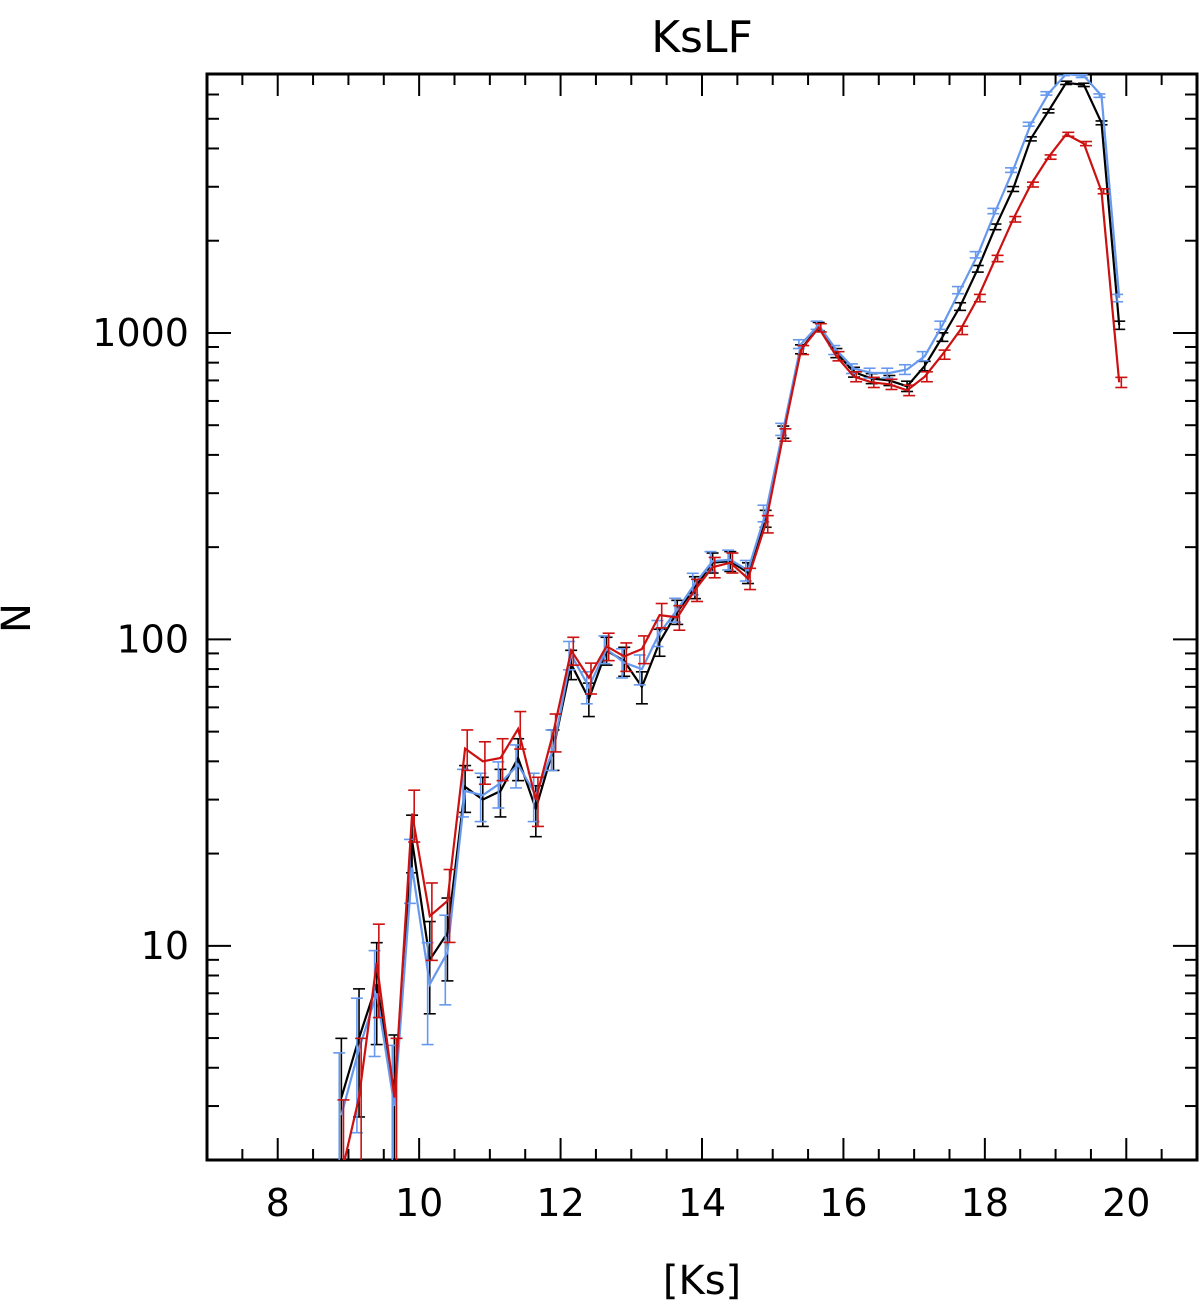  Describe the element at coordinates (165, 946) in the screenshot. I see `y-tick-label: 10` at that location.